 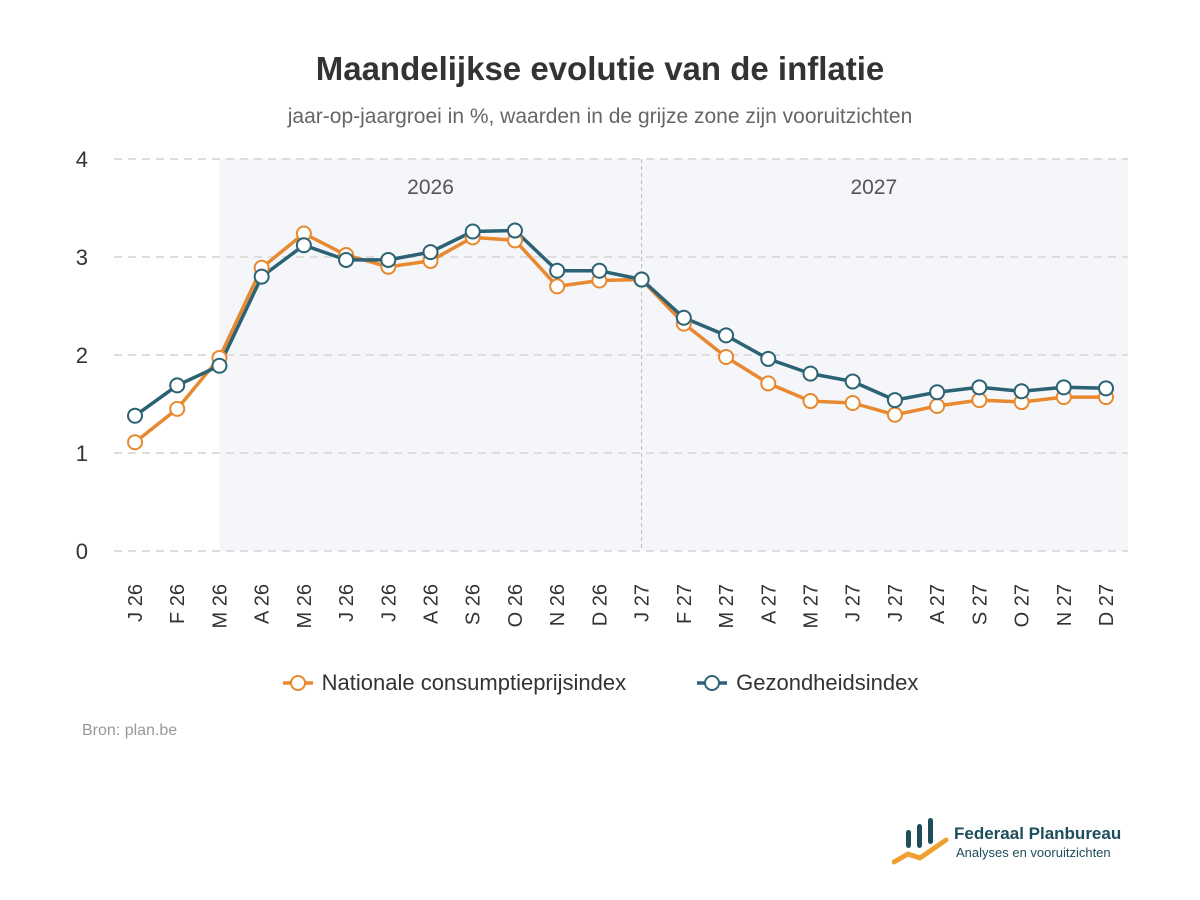 I want to click on year-label-2027: 2027, so click(x=873, y=187).